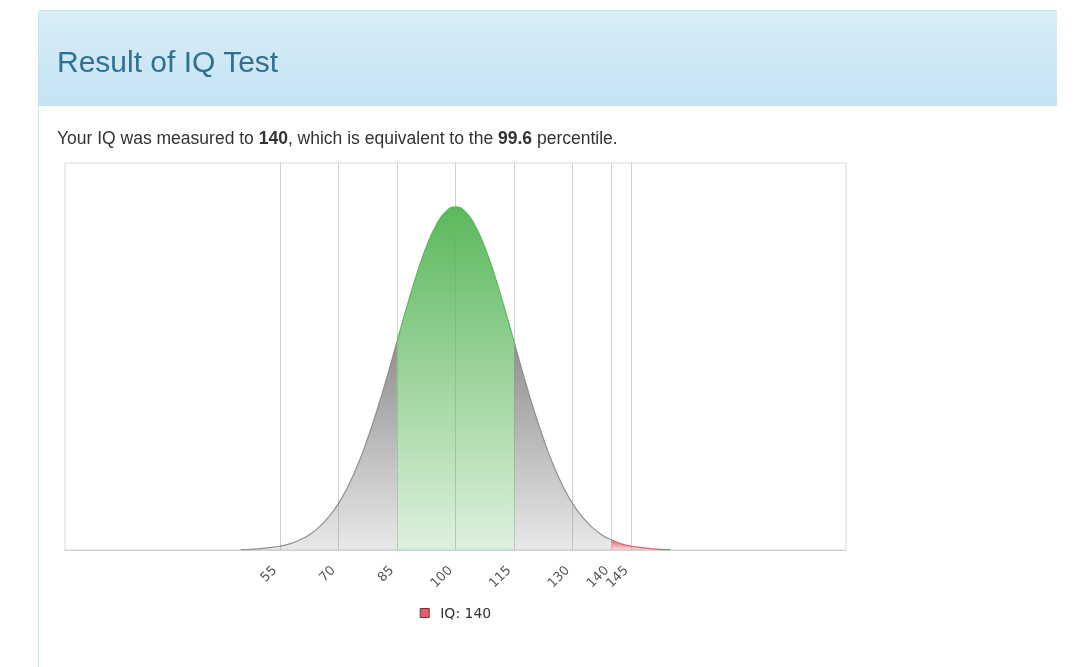  What do you see at coordinates (337, 138) in the screenshot?
I see `chart-subtitle: Your IQ was measured to 140, which is equivalent to the 99.6 percentile.` at bounding box center [337, 138].